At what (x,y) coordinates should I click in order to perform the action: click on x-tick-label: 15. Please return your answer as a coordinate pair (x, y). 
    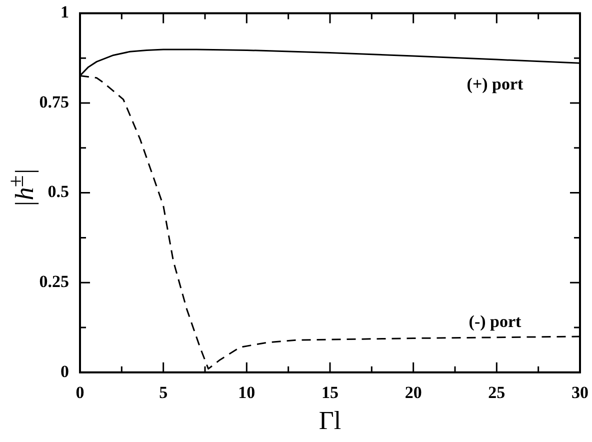
    Looking at the image, I should click on (330, 392).